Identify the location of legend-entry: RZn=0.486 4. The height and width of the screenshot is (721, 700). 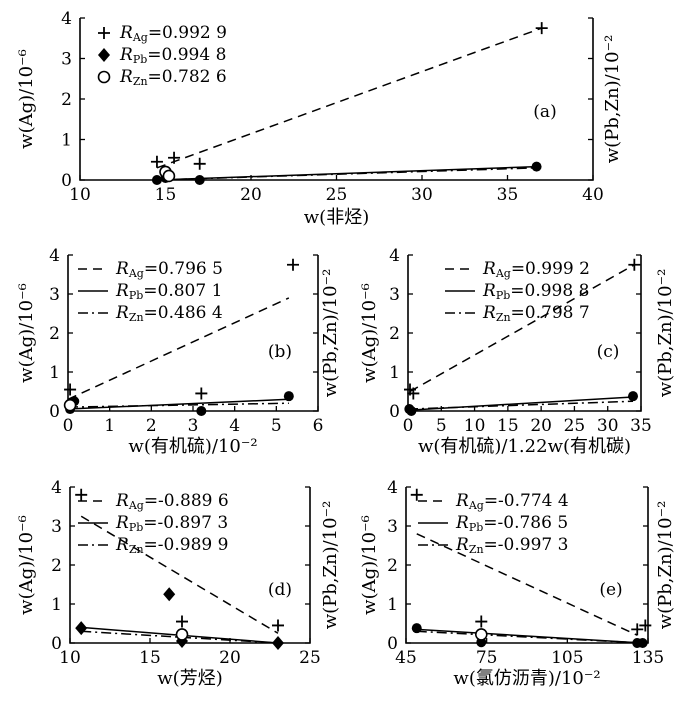
(169, 313).